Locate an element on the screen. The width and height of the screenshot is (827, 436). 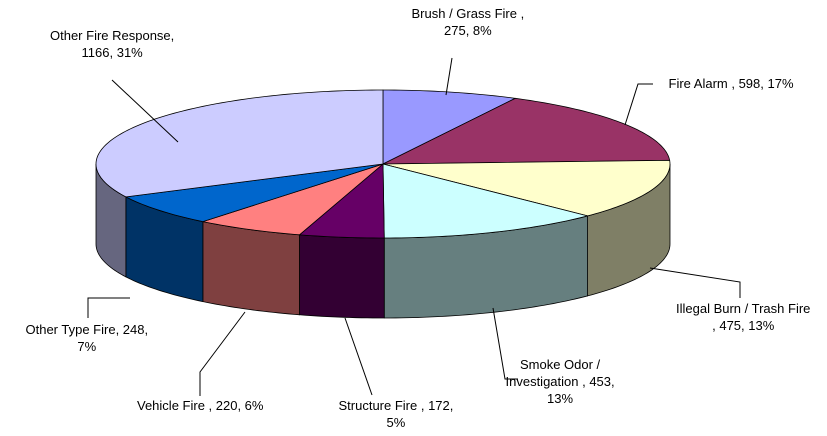
data-label-line: Other Fire Response, is located at coordinates (112, 35).